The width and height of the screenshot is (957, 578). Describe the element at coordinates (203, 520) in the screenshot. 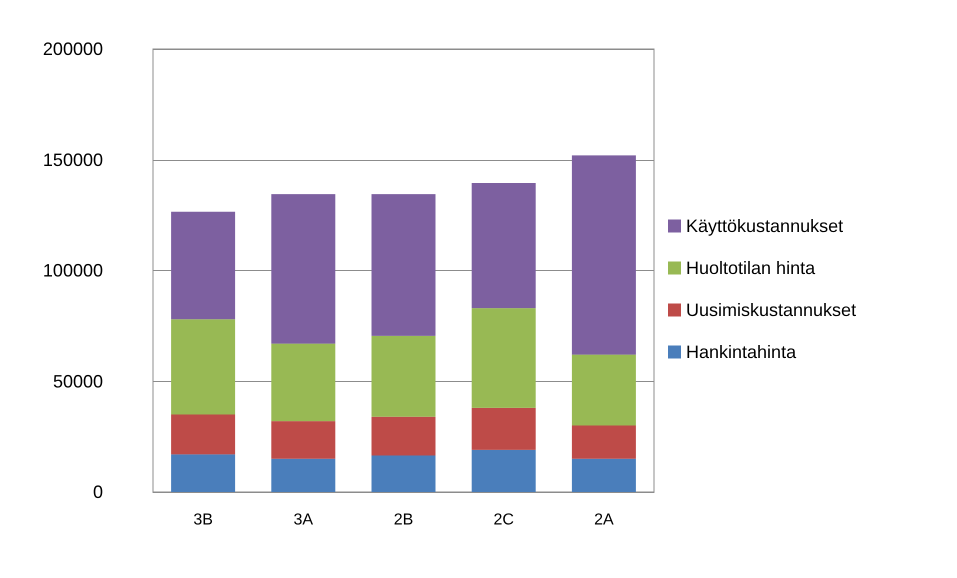

I see `x-tick-label: 3B` at that location.